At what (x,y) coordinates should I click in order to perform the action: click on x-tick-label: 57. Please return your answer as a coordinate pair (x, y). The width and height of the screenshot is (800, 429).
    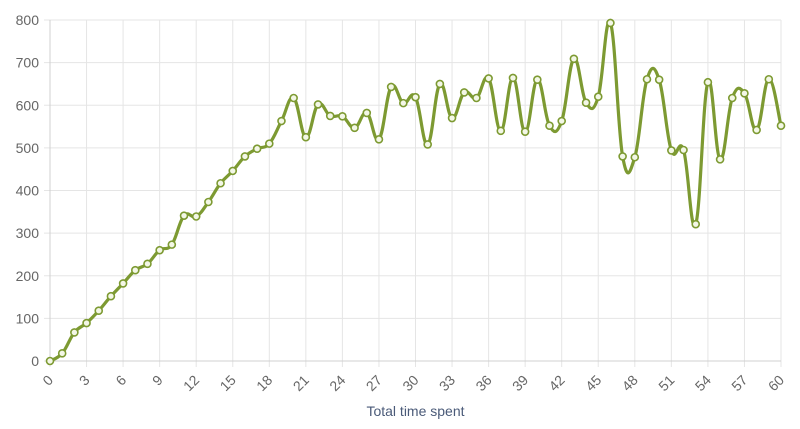
    Looking at the image, I should click on (739, 383).